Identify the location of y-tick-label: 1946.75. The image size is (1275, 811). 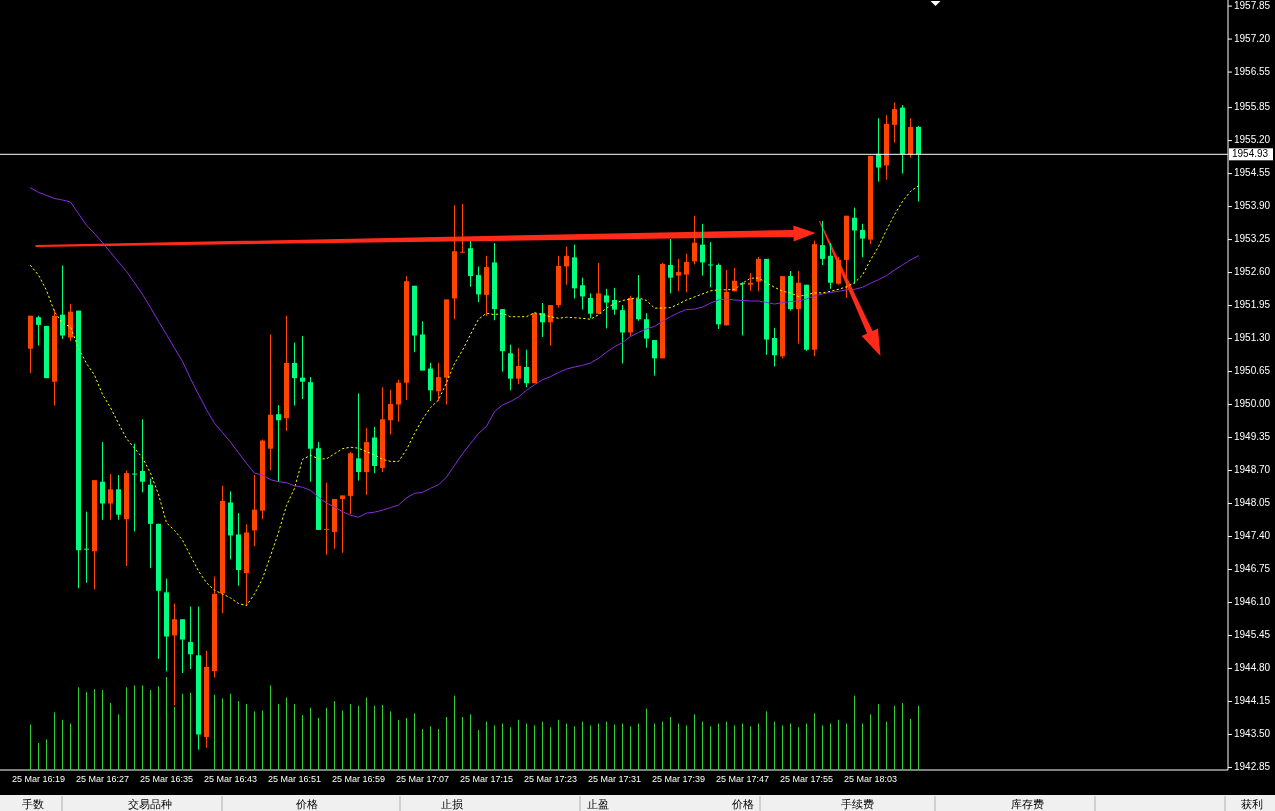
(1252, 569).